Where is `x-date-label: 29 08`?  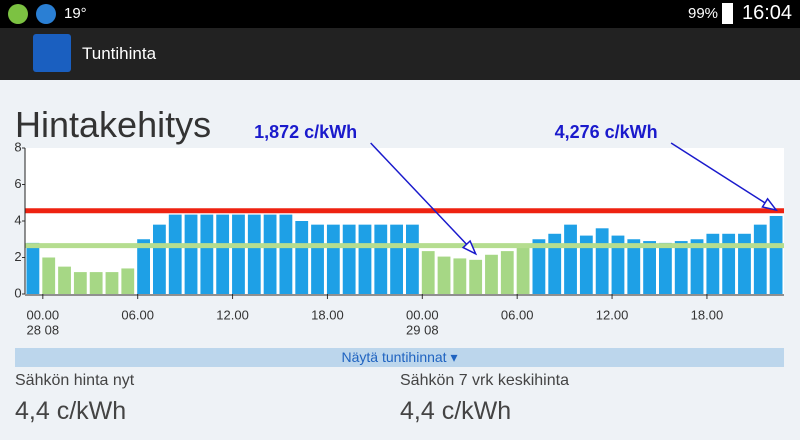 x-date-label: 29 08 is located at coordinates (422, 329).